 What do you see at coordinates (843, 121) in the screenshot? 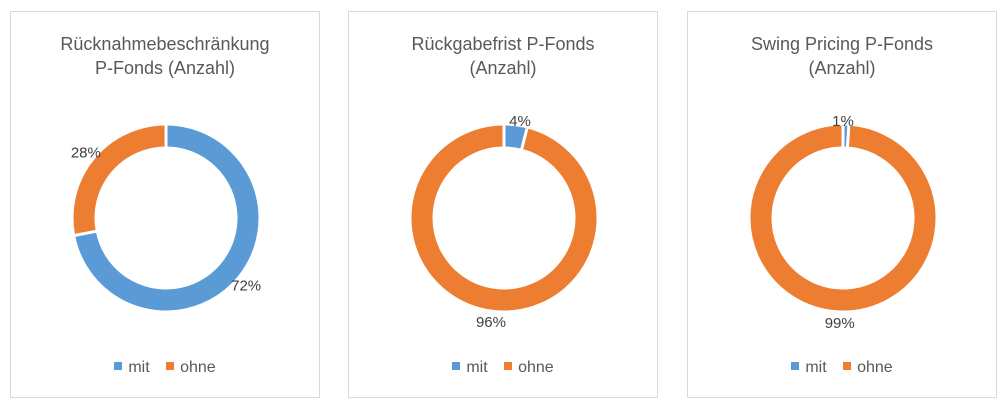
I see `data-label-mit: 1%` at bounding box center [843, 121].